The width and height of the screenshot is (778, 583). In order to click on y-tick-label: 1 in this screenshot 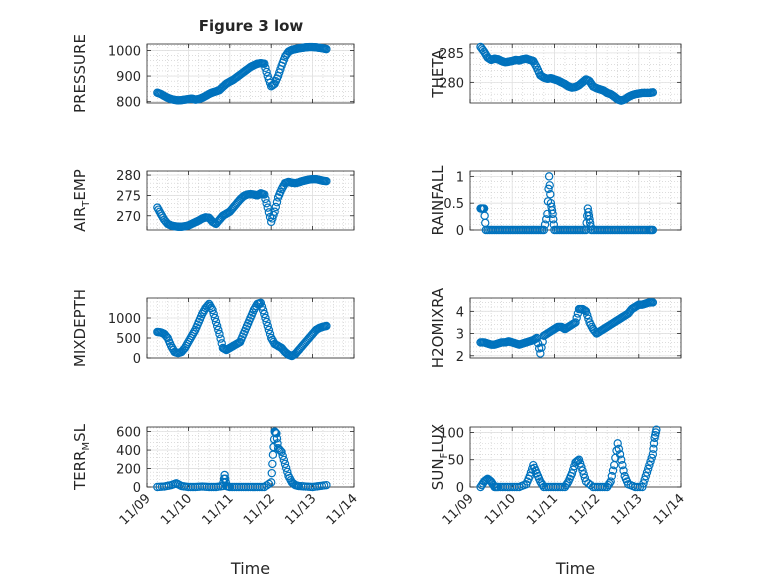, I will do `click(460, 177)`.